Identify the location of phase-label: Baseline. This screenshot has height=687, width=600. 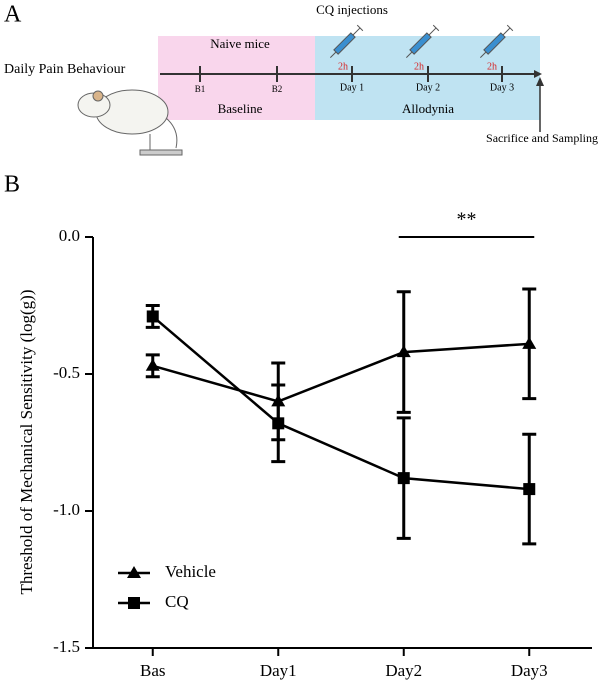
(240, 108).